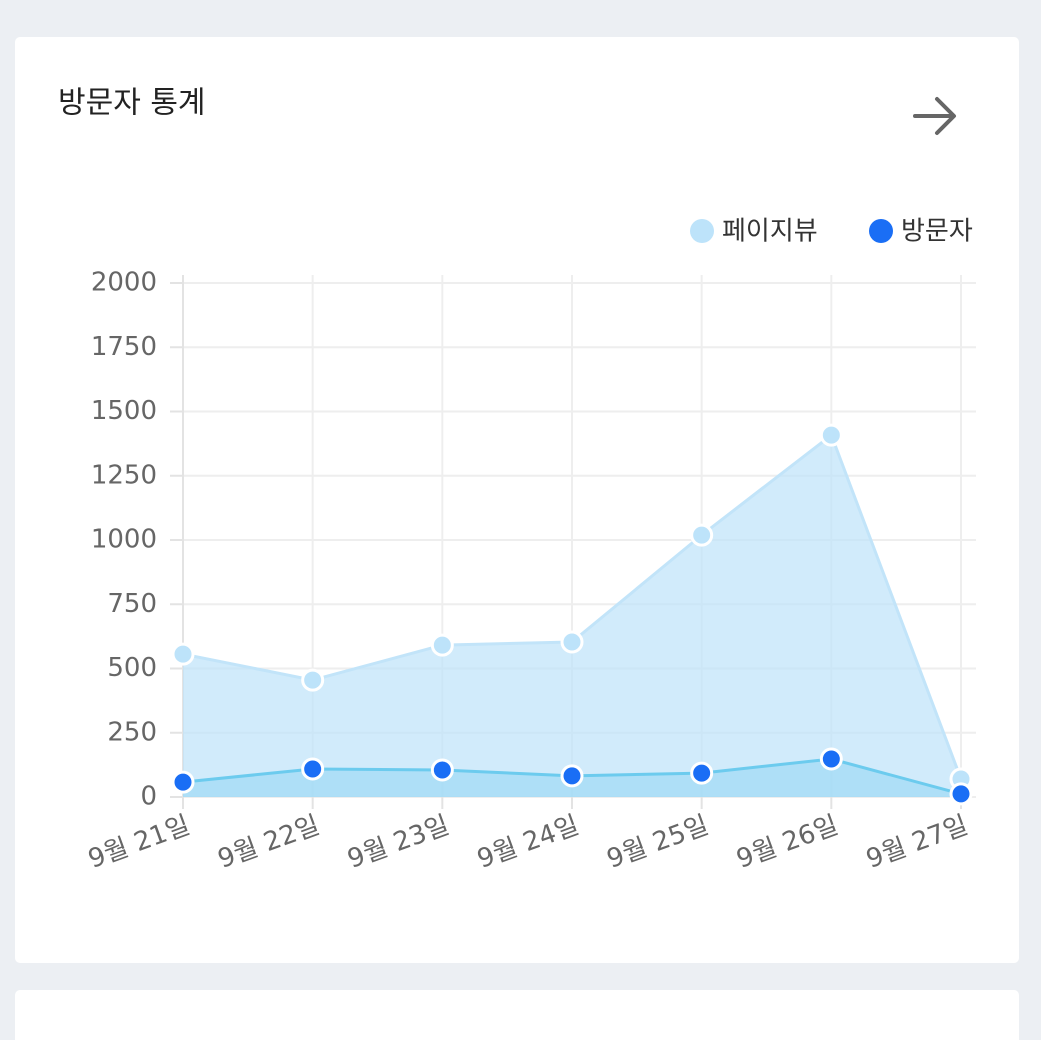 The width and height of the screenshot is (1041, 1040). I want to click on legend-label: 방문자, so click(937, 232).